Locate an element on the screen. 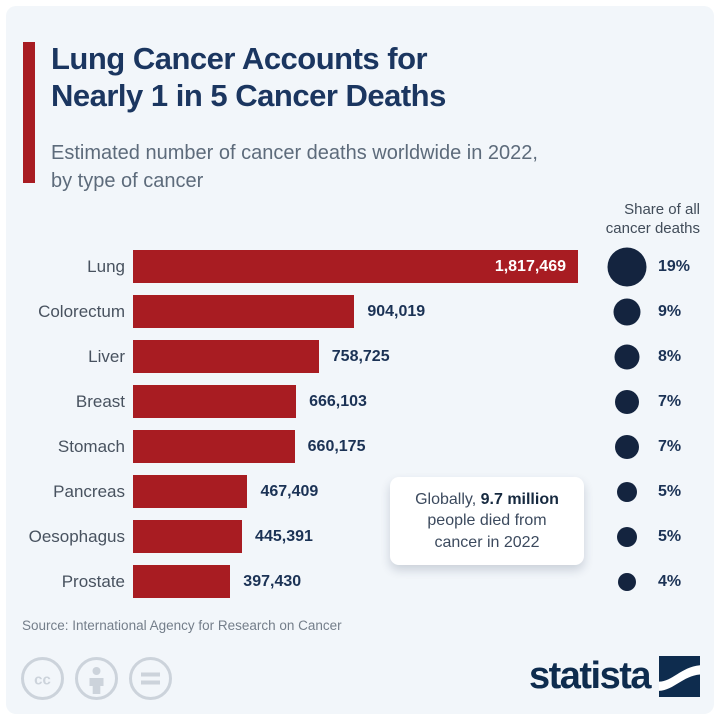 The width and height of the screenshot is (720, 720). value-label: 666,103 is located at coordinates (338, 401).